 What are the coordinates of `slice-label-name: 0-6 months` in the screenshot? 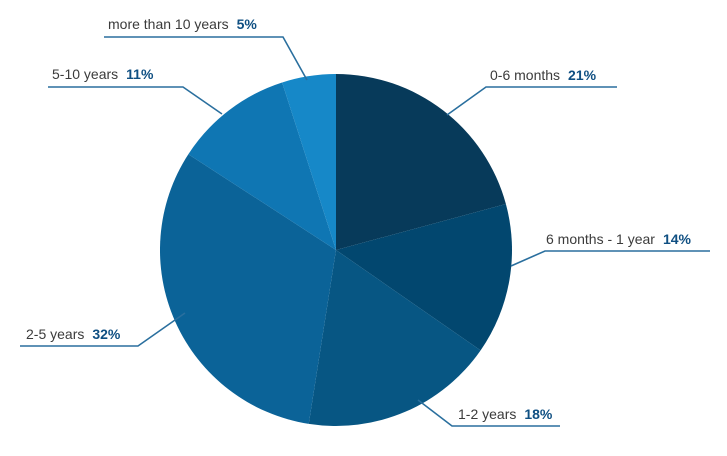 It's located at (525, 75).